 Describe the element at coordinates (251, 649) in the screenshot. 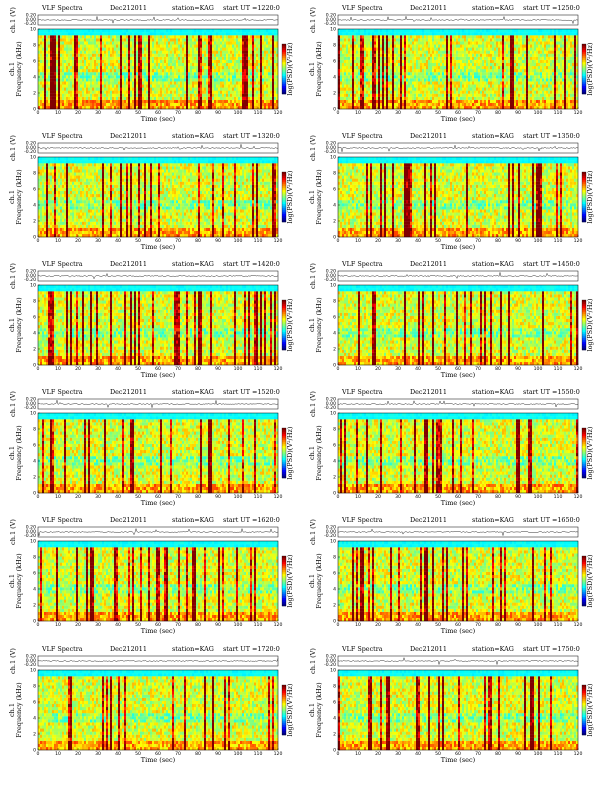

I see `header-start-ut: start UT =1720:0` at that location.